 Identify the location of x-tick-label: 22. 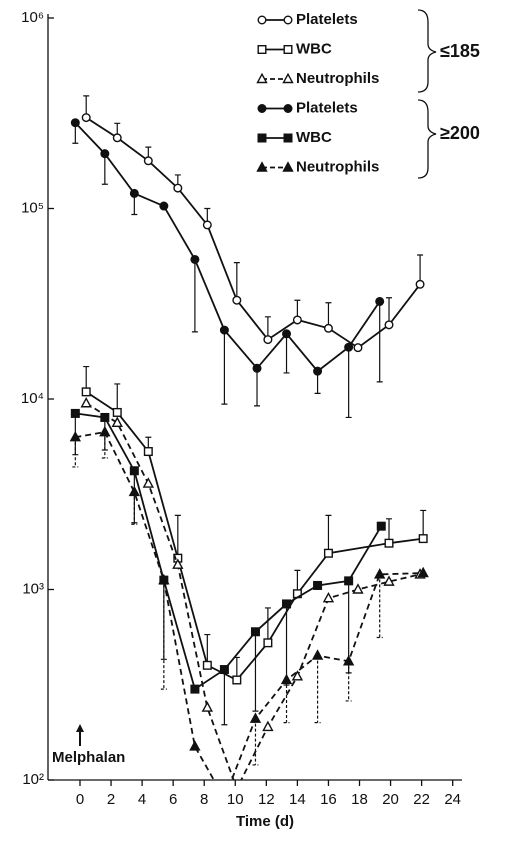
(421, 799).